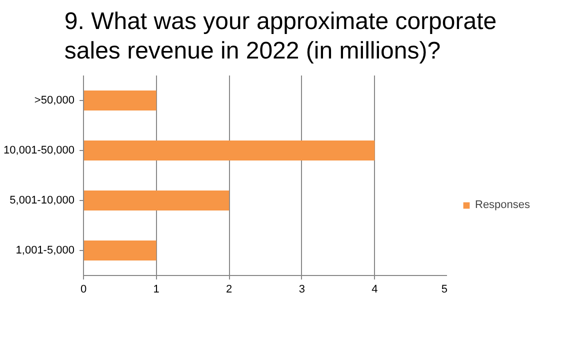 The image size is (565, 338). Describe the element at coordinates (502, 205) in the screenshot. I see `legend-label: Responses` at that location.